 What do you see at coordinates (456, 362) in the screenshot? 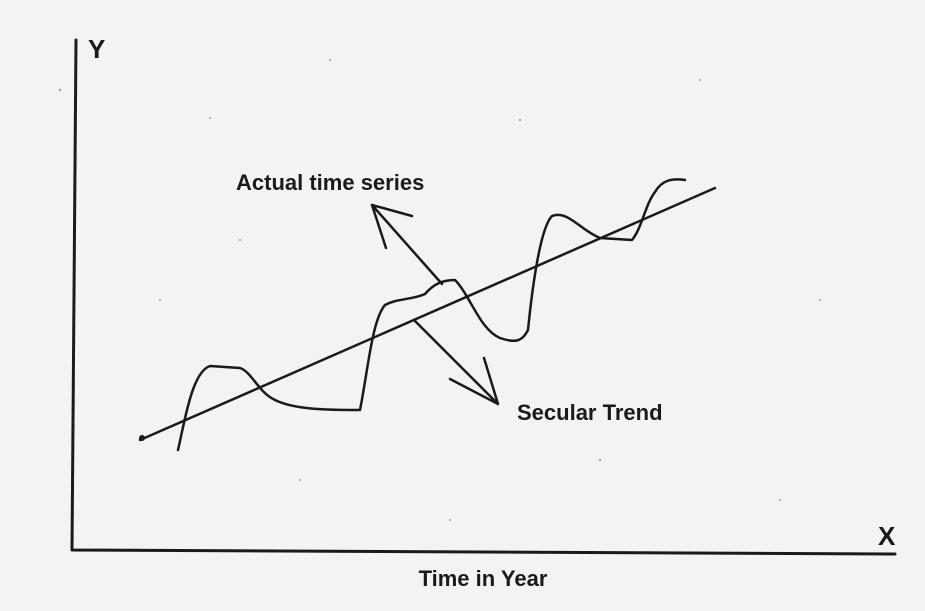
I see `arrow-trend` at bounding box center [456, 362].